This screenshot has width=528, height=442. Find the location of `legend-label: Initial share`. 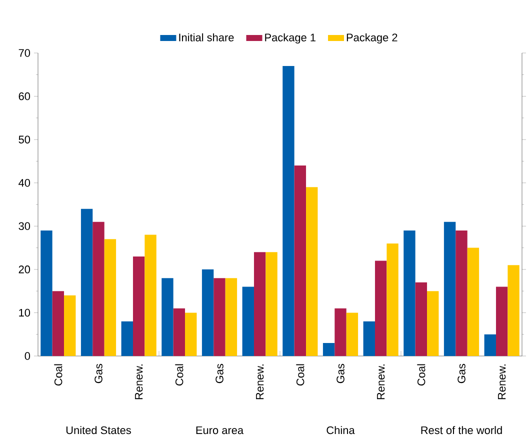

legend-label: Initial share is located at coordinates (206, 37).